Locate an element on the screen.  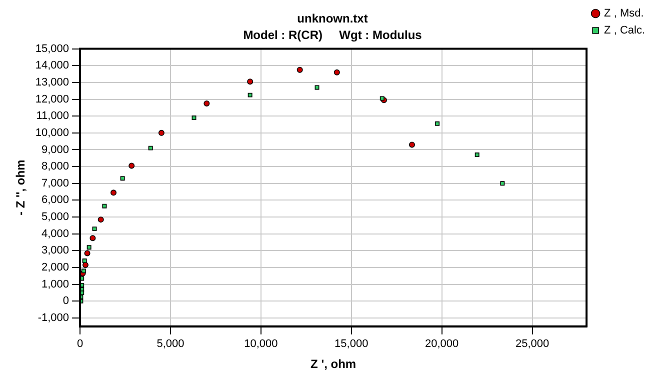
y-tick-label: 4,000 is located at coordinates (56, 234).